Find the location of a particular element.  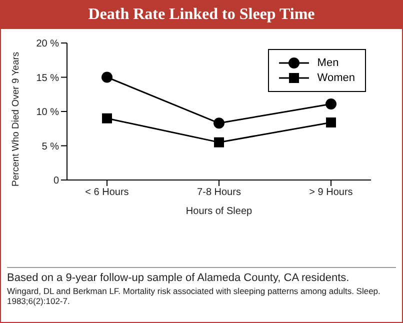

text: Wingard, DL and Berkman LF. Mortality risk associated with sleeping patterns among adults. Sleep. 1983;6(2):102-7. is located at coordinates (194, 296).